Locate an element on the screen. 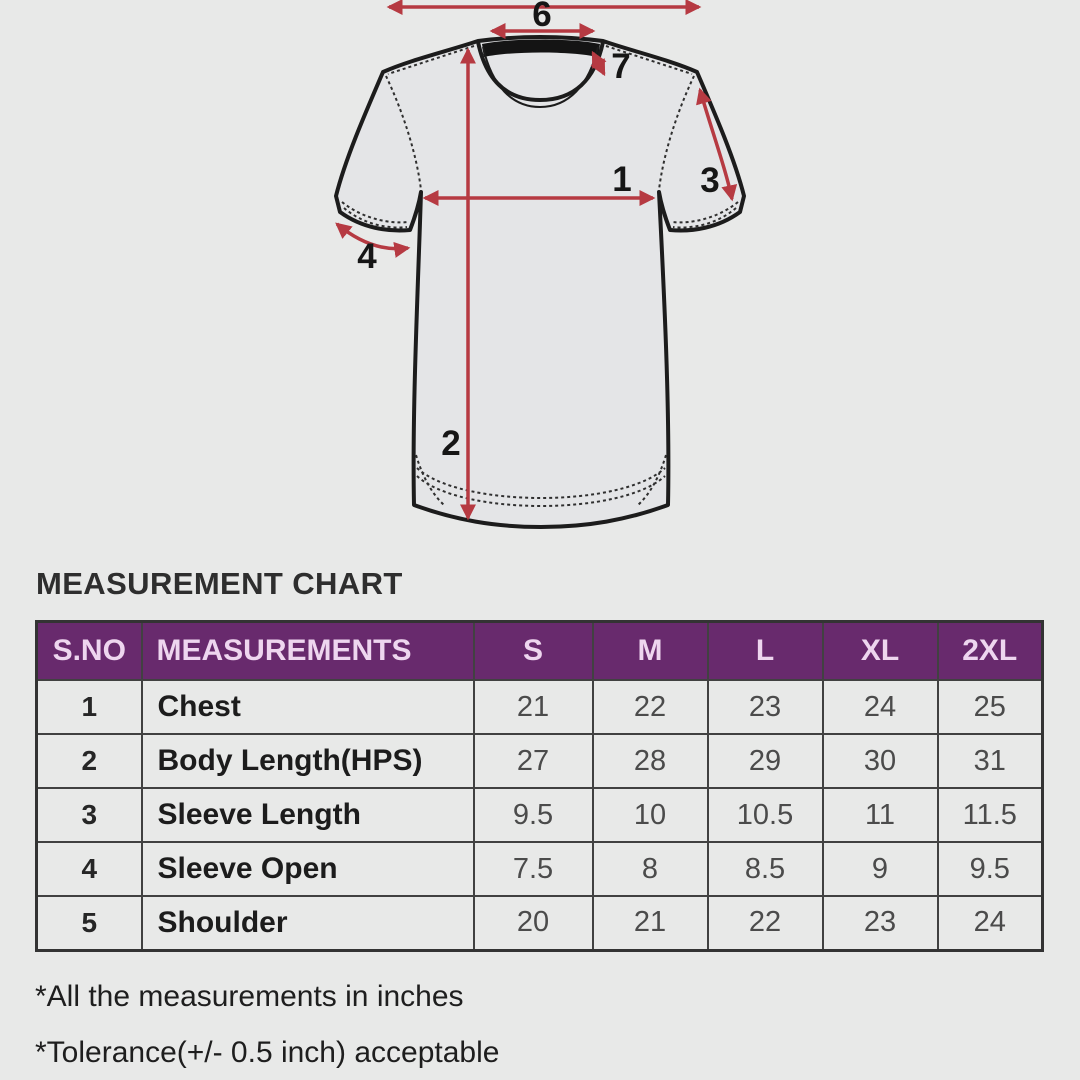 The width and height of the screenshot is (1080, 1080). cell-value: 25 is located at coordinates (990, 707).